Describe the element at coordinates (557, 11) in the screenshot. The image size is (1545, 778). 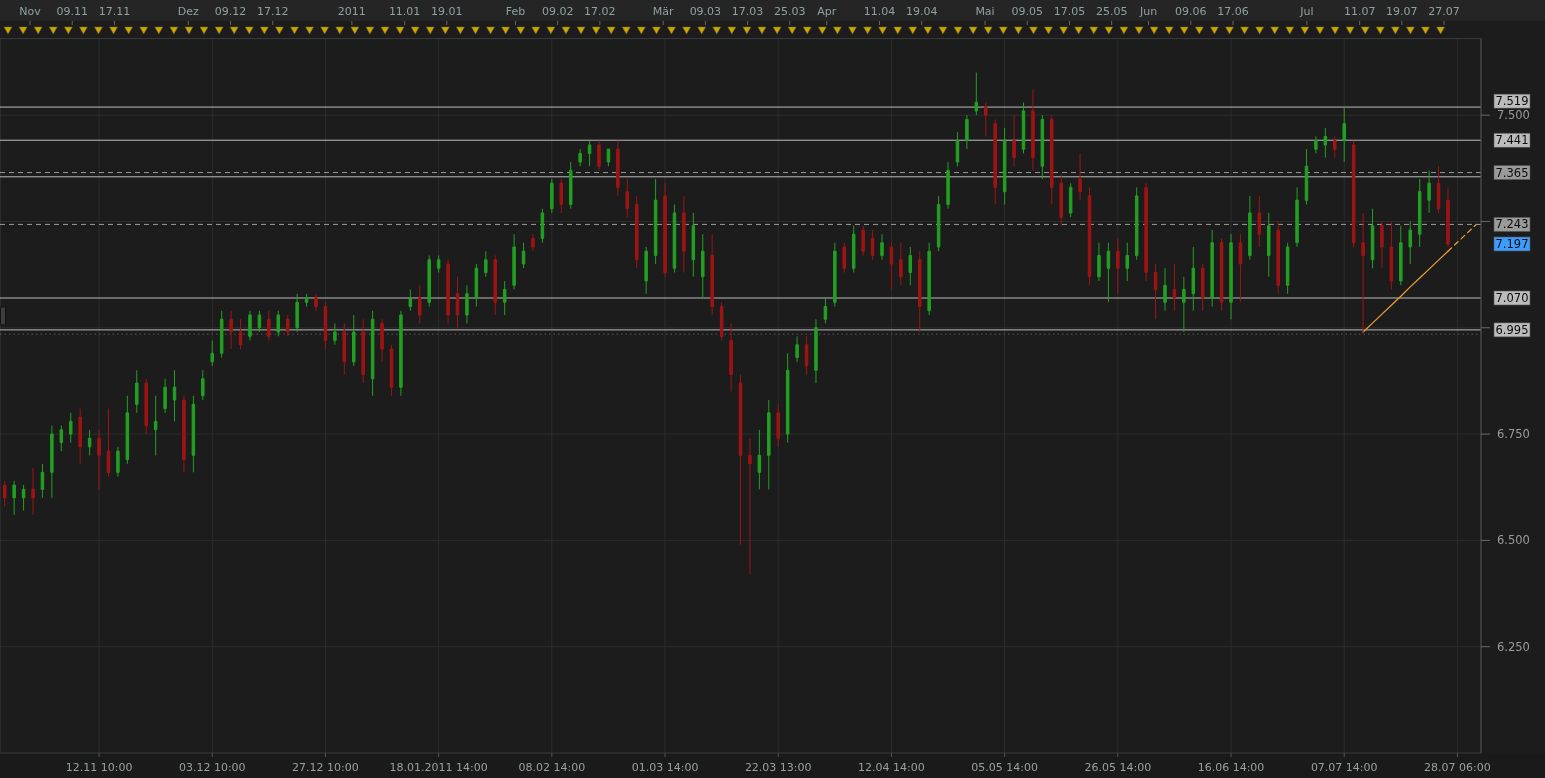
I see `x2-tick-label: 09.02` at that location.